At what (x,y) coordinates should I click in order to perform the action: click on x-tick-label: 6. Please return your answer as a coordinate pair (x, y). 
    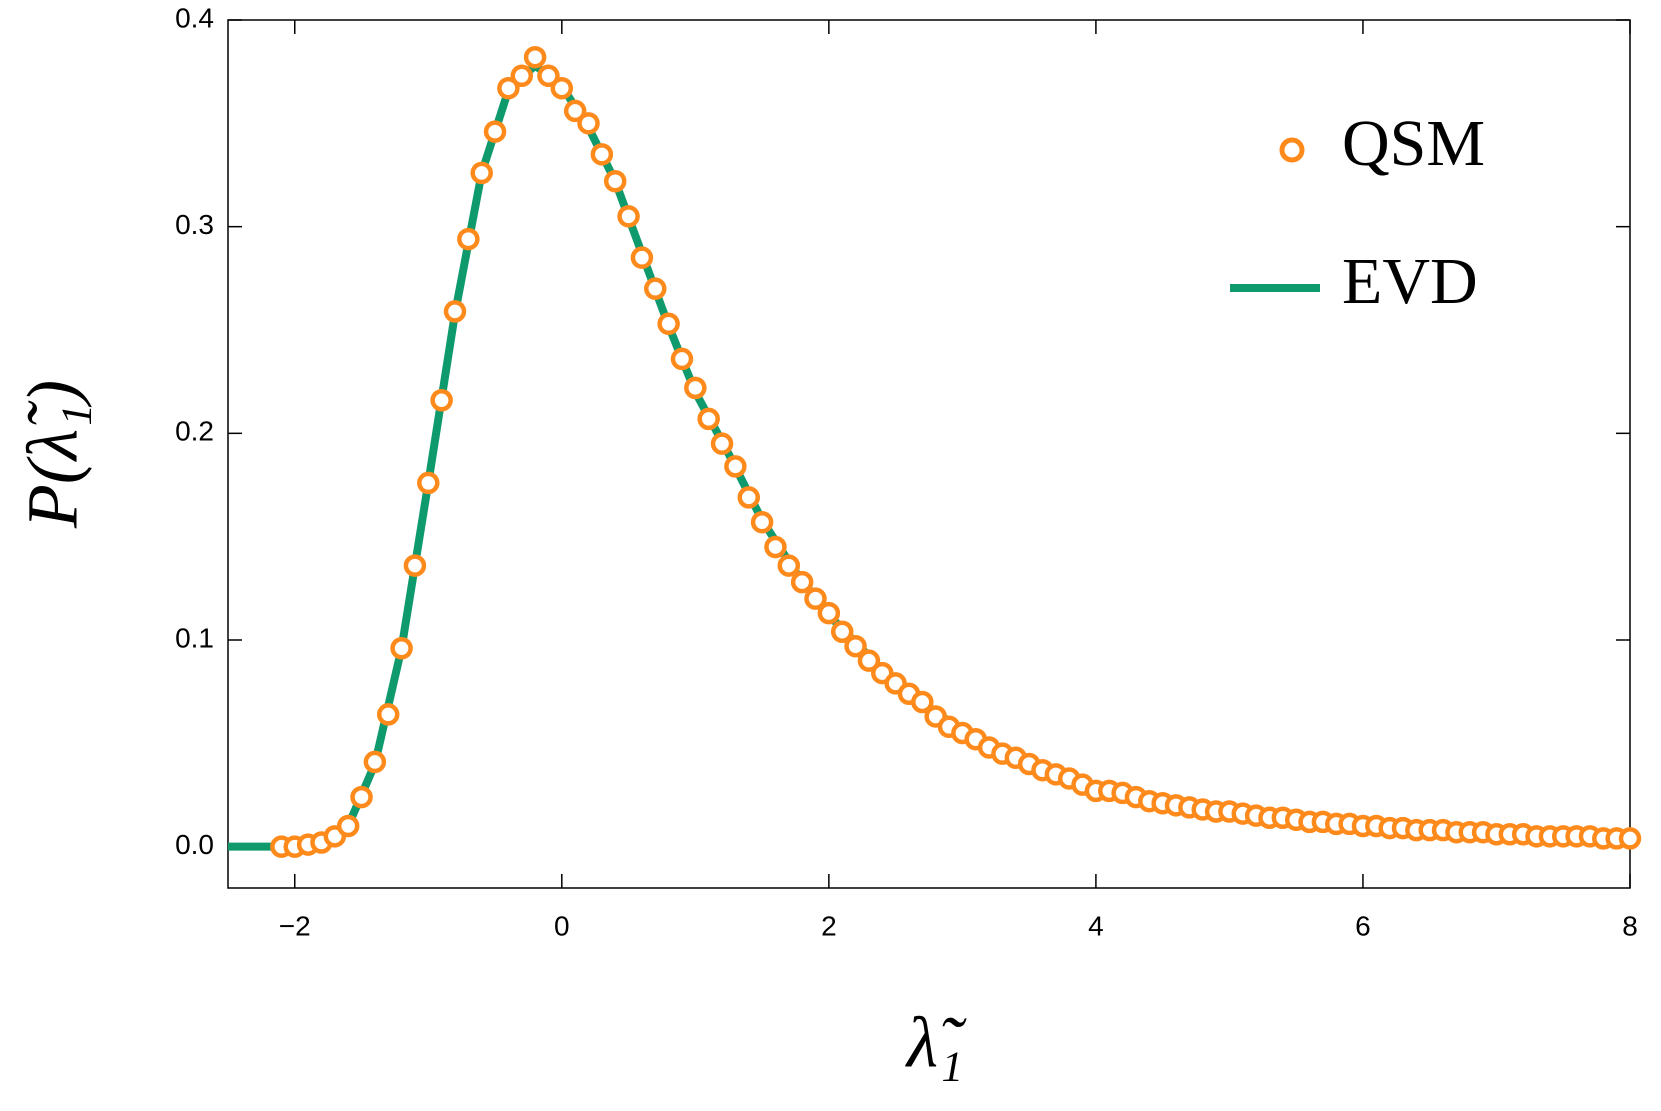
    Looking at the image, I should click on (1363, 925).